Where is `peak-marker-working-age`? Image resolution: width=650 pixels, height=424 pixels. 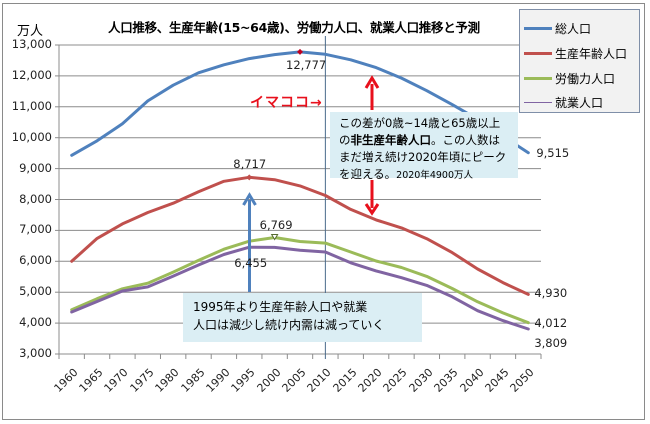 peak-marker-working-age is located at coordinates (249, 177).